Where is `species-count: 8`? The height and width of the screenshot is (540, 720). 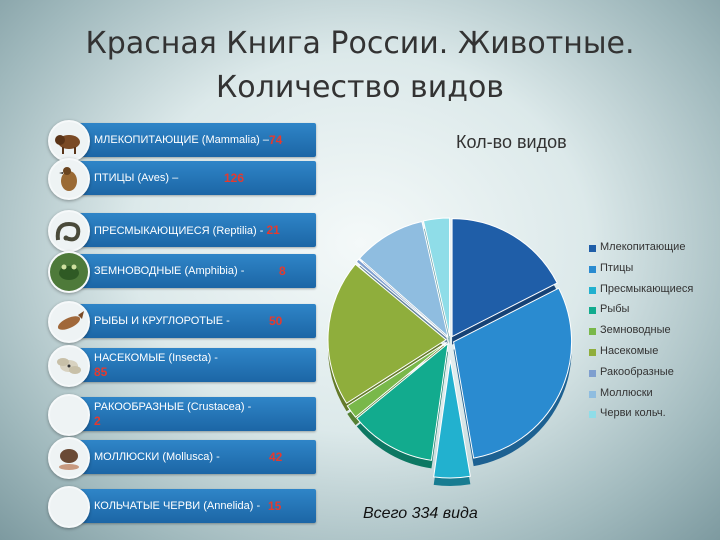
species-count: 8 is located at coordinates (282, 271).